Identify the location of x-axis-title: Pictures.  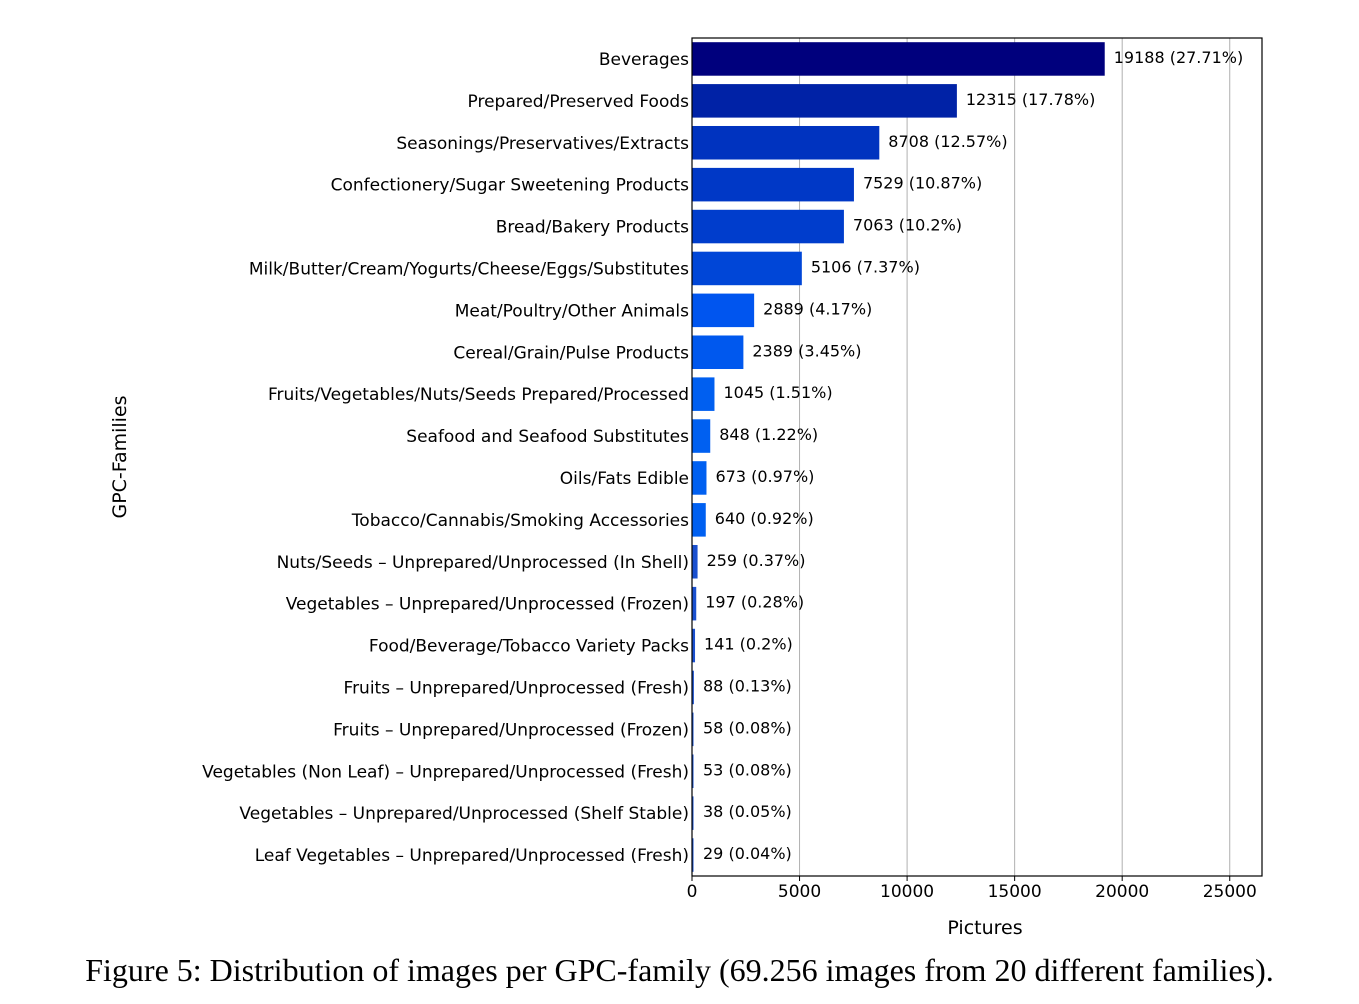
(984, 928).